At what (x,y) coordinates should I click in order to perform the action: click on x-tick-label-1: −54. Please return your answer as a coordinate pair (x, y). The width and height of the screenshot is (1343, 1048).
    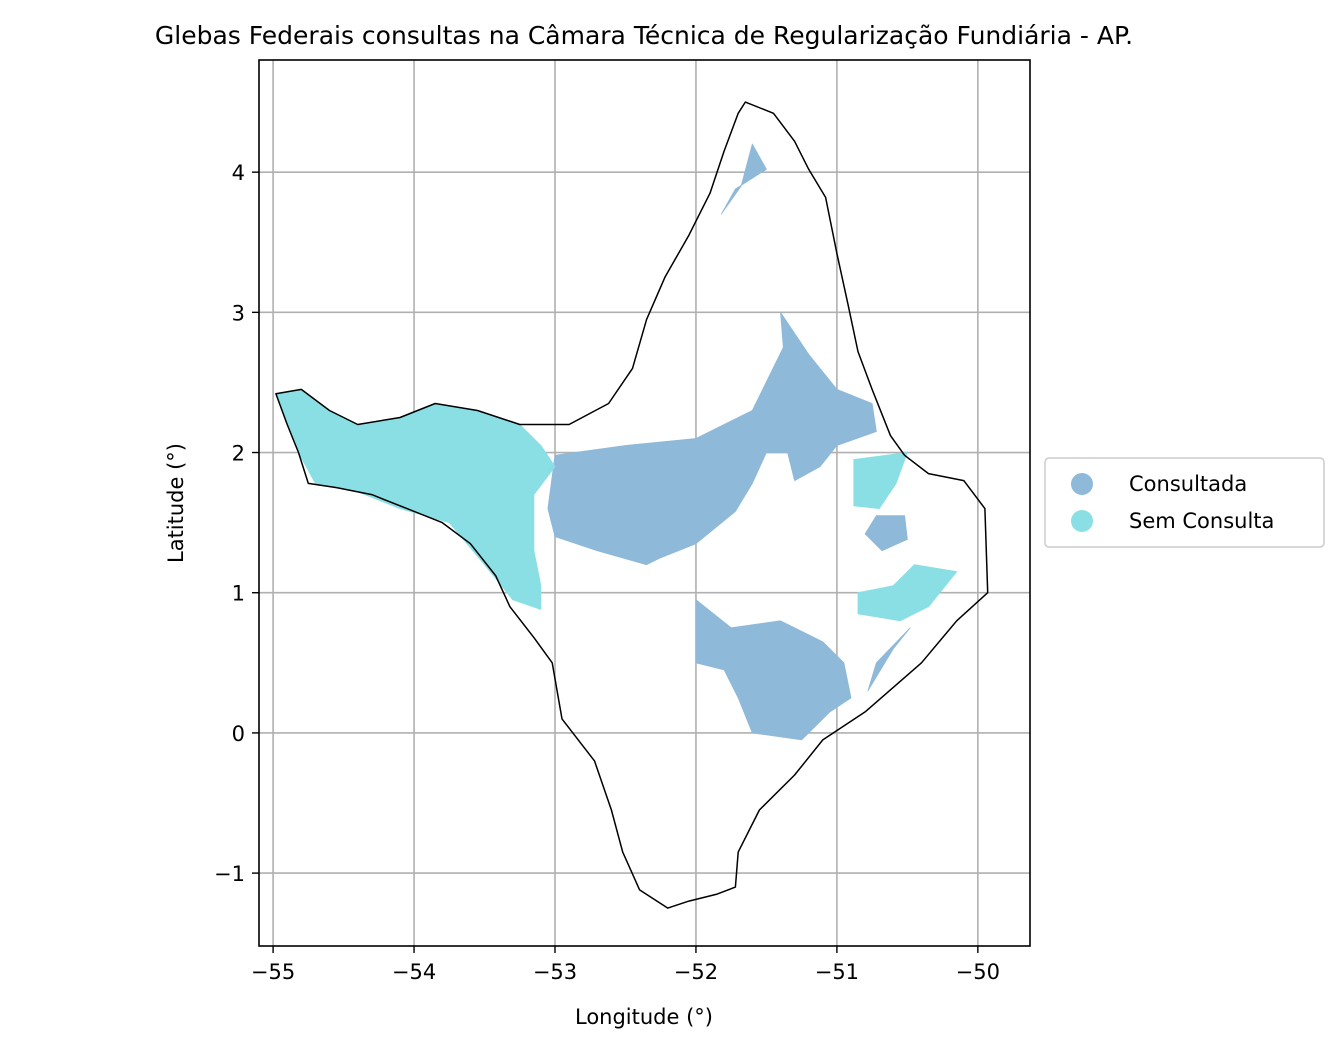
    Looking at the image, I should click on (414, 972).